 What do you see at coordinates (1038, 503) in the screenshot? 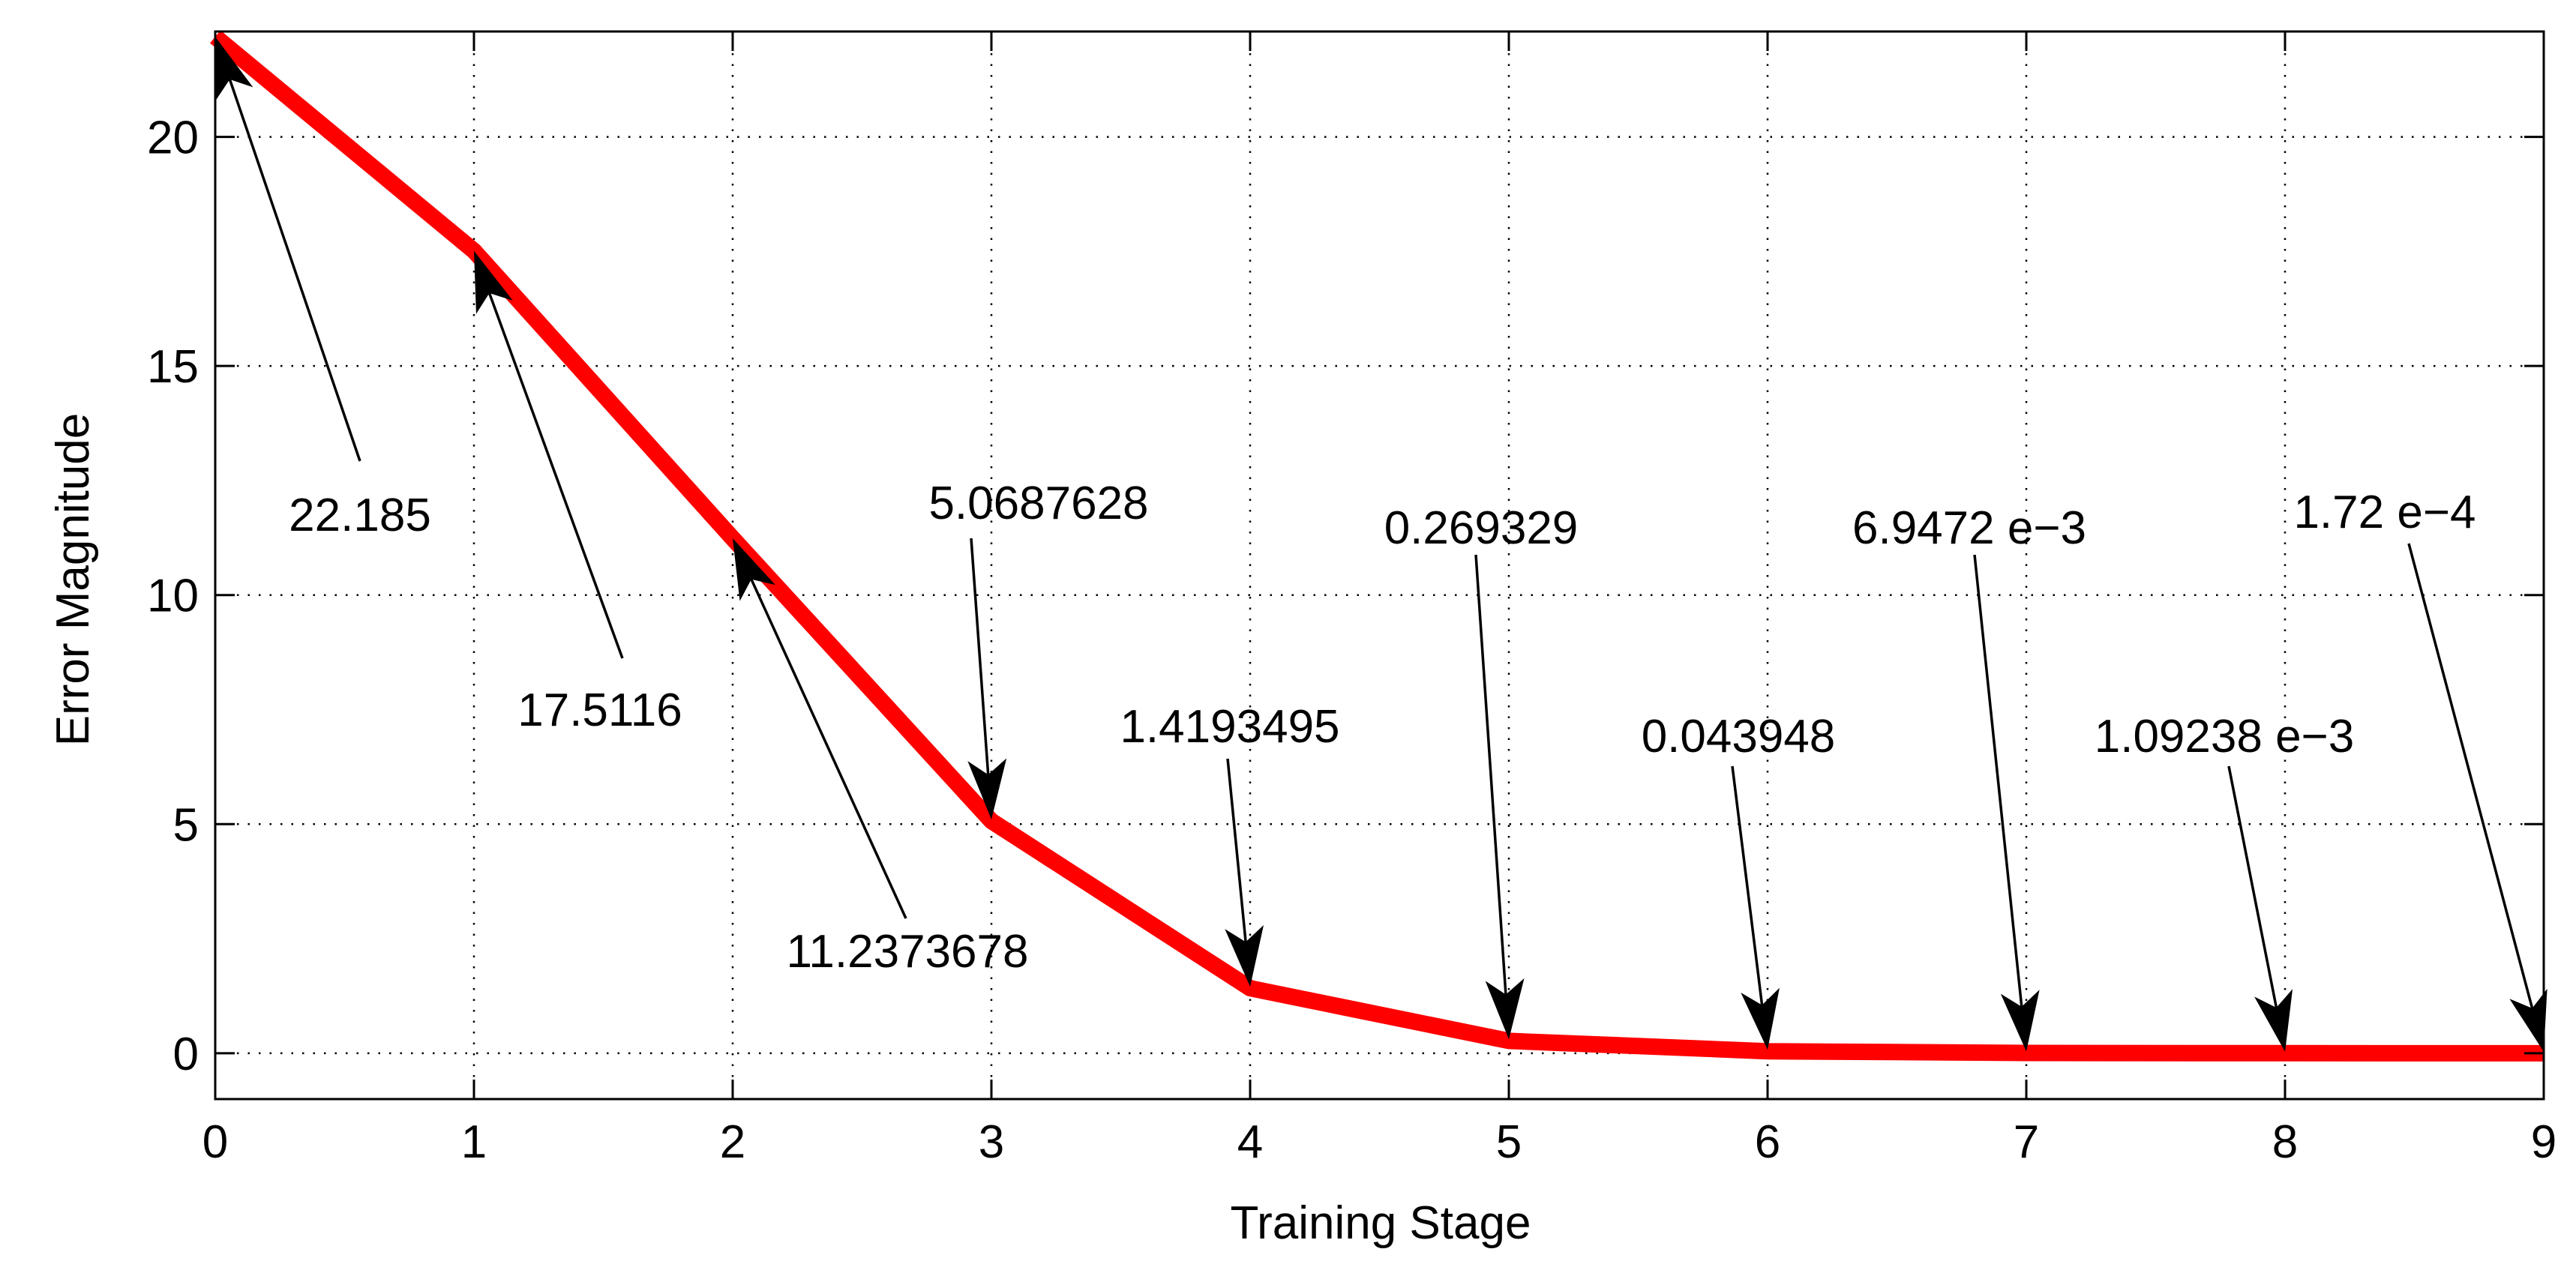
I see `annotation-label: 5.0687628` at bounding box center [1038, 503].